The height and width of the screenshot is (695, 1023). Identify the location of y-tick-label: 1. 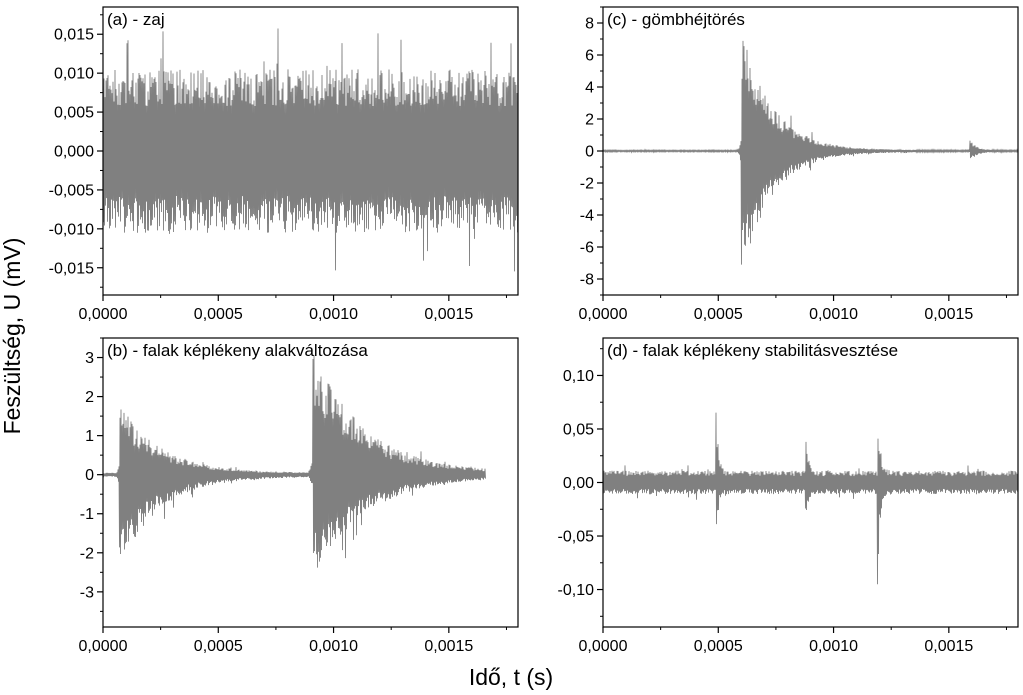
(89, 436).